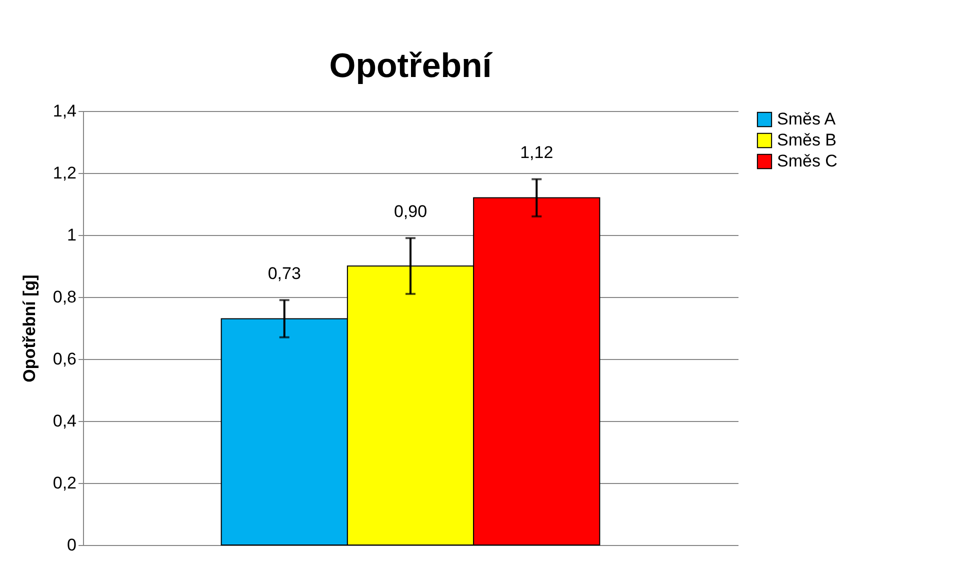 The image size is (961, 582). What do you see at coordinates (284, 274) in the screenshot?
I see `data-label: 0,73` at bounding box center [284, 274].